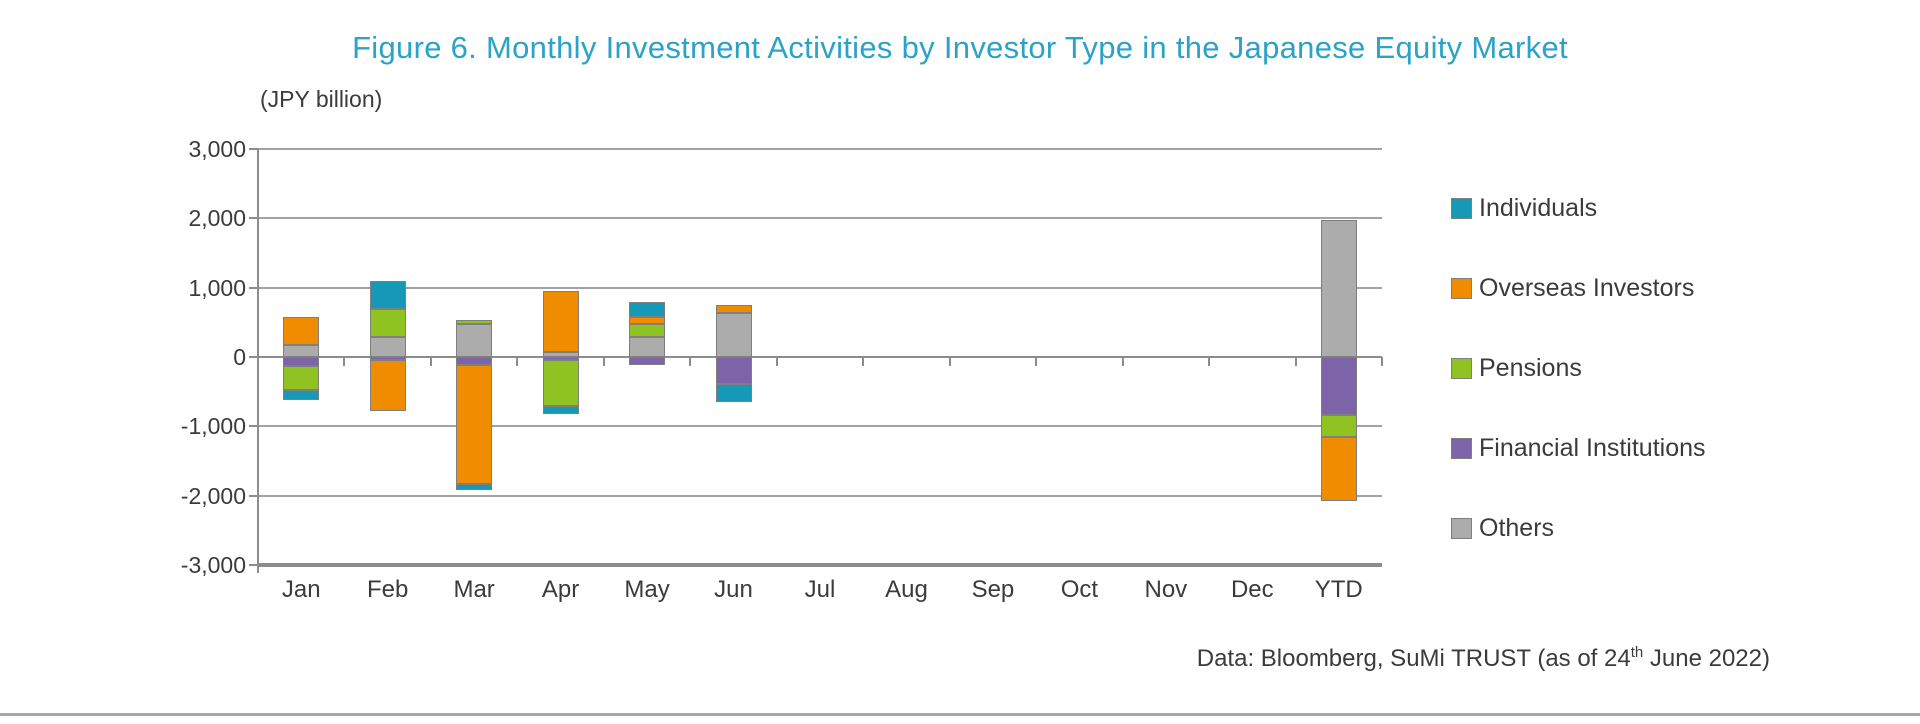  I want to click on x-tick-label: Jan, so click(301, 589).